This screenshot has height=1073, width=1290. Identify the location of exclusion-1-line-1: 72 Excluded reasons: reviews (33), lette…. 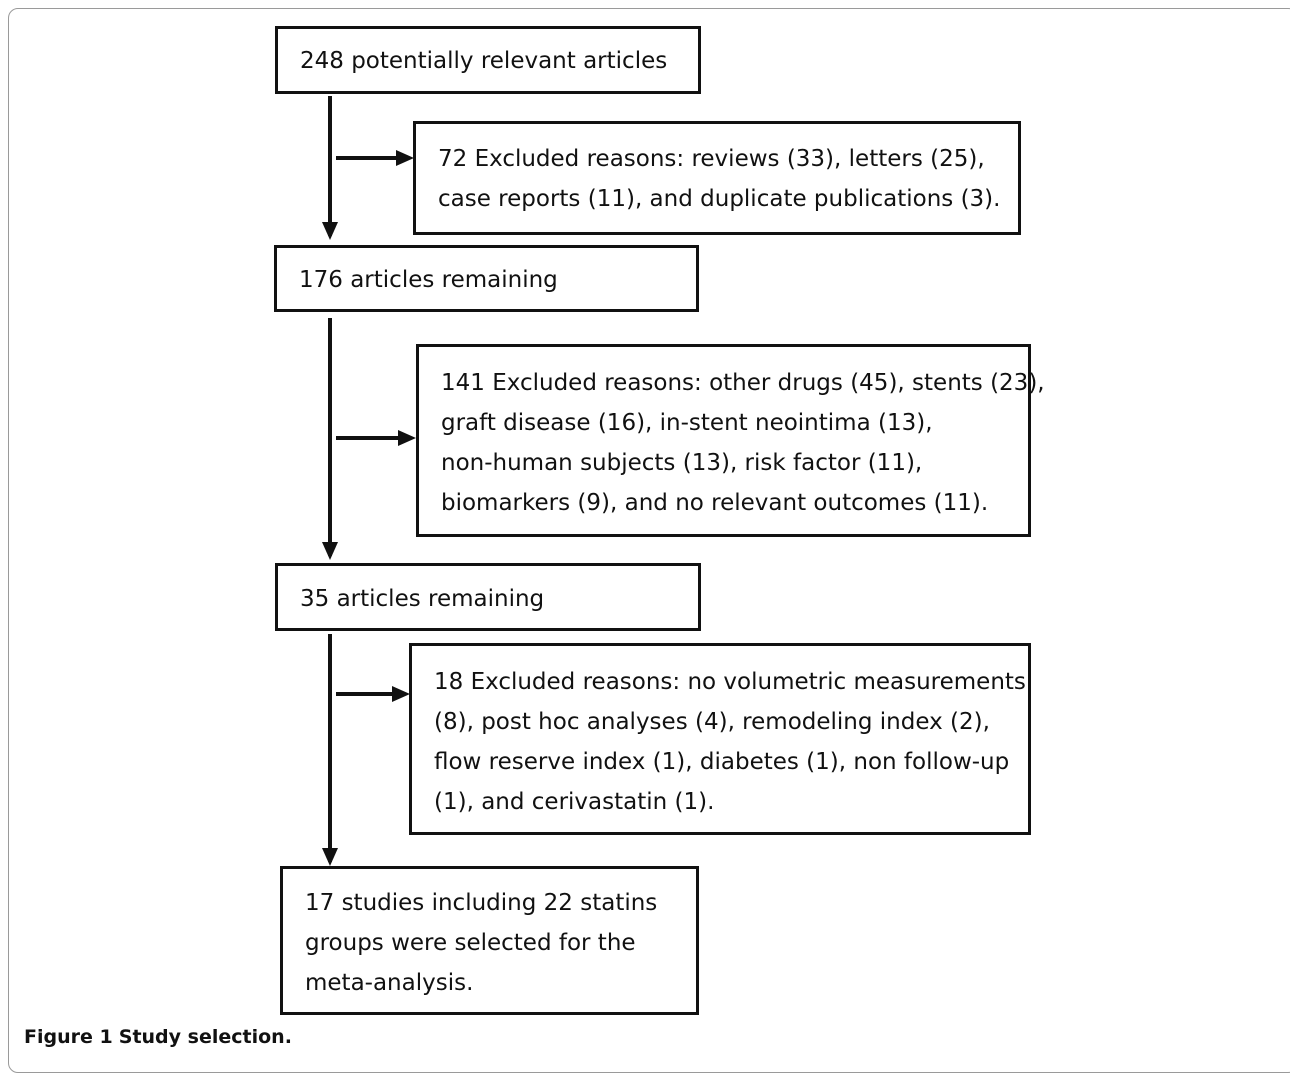
(711, 159).